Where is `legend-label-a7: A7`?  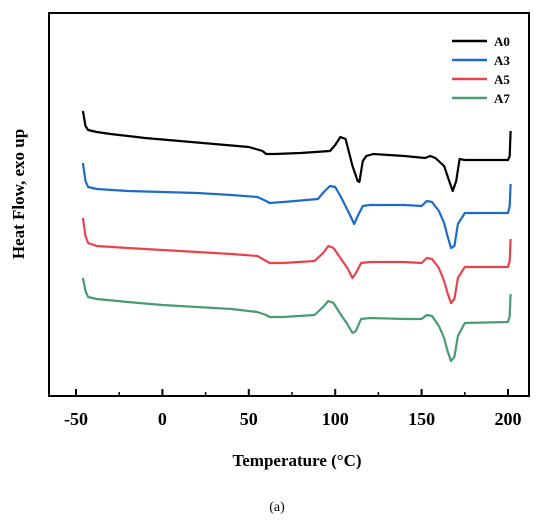 legend-label-a7: A7 is located at coordinates (502, 98).